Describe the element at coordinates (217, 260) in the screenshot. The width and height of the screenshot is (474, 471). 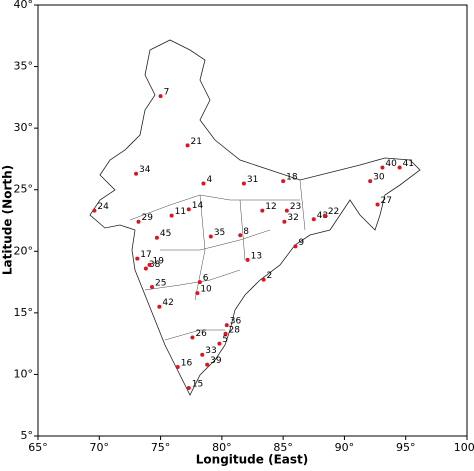
I see `state-borders` at that location.